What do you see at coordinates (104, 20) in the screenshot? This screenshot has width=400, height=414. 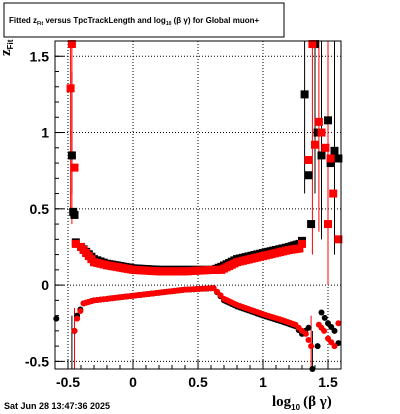 I see `title-middle: versus TpcTrackLength and log` at bounding box center [104, 20].